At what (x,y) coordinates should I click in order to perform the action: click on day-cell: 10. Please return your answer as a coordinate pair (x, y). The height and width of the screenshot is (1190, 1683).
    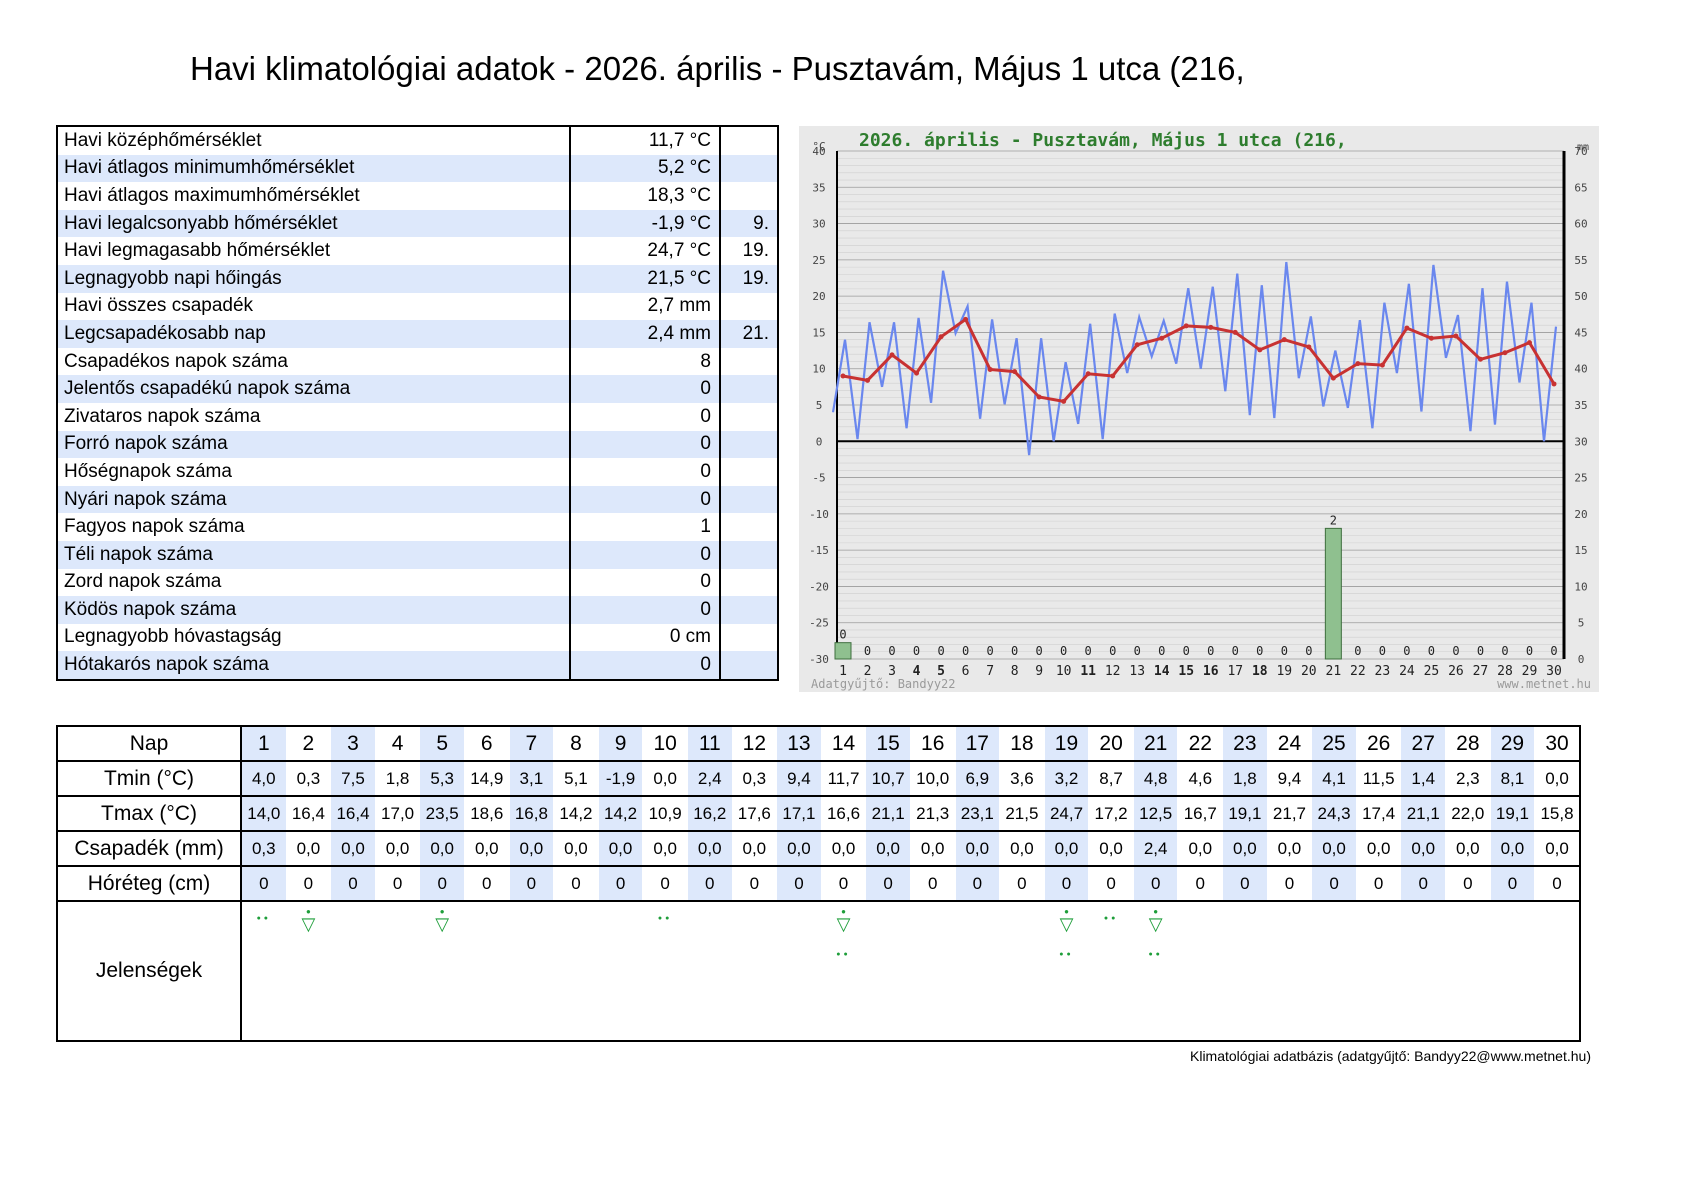
    Looking at the image, I should click on (665, 744).